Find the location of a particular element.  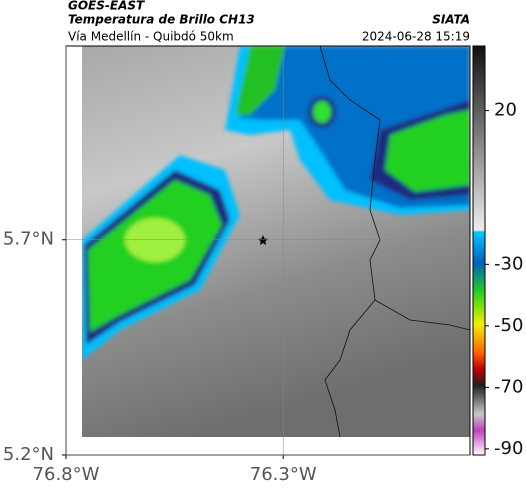

title: GOES-EAST is located at coordinates (106, 6).